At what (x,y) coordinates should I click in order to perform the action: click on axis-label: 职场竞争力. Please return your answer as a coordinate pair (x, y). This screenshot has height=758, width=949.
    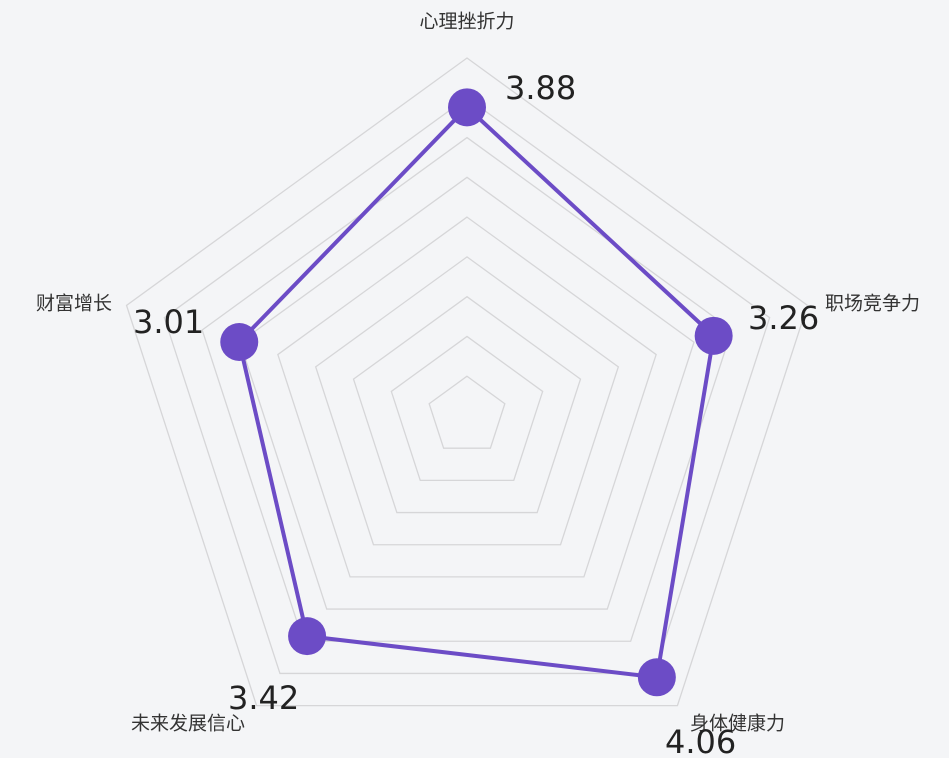
    Looking at the image, I should click on (872, 304).